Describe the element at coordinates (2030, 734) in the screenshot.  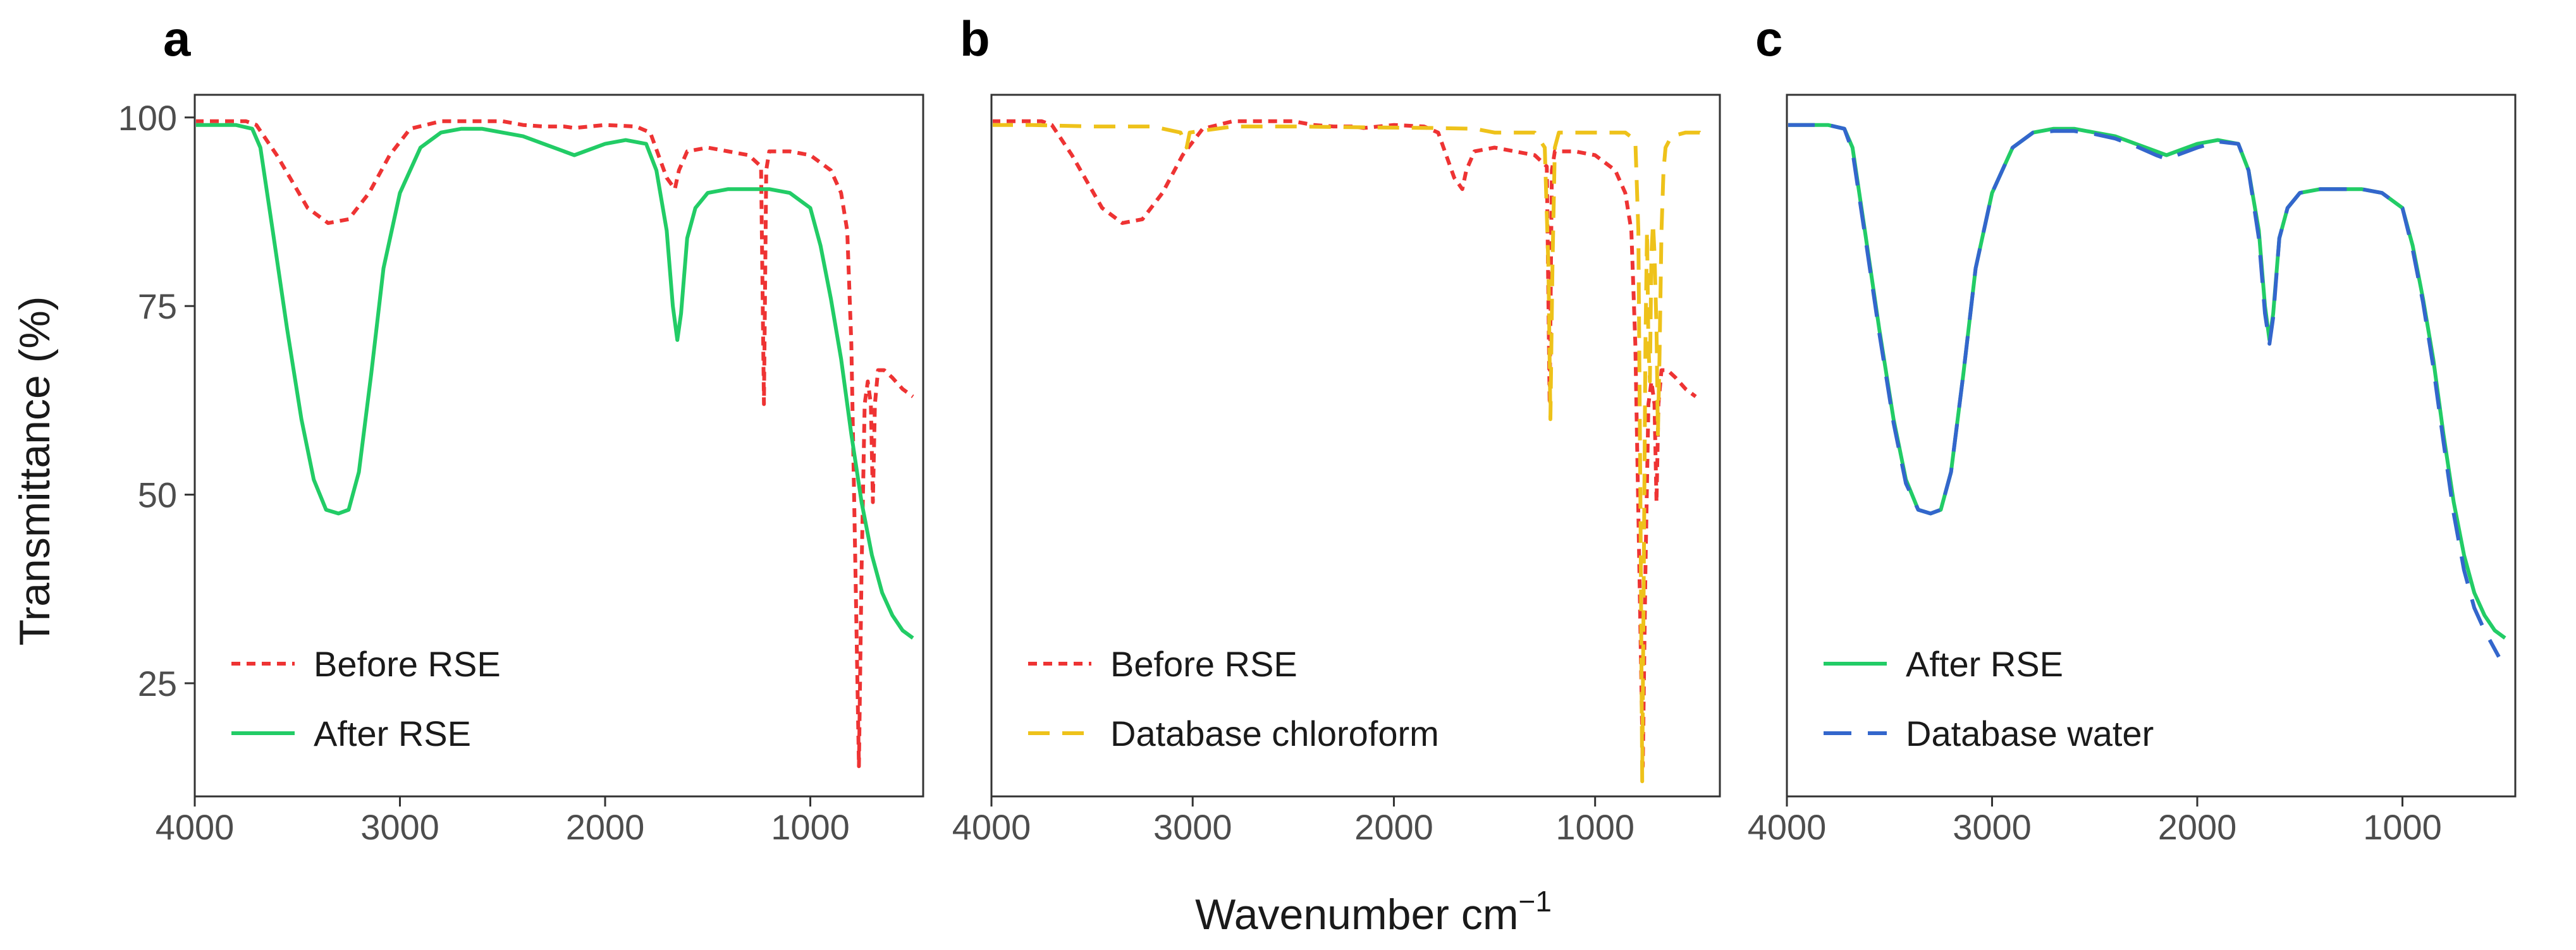
I see `legend-label: Database water` at that location.